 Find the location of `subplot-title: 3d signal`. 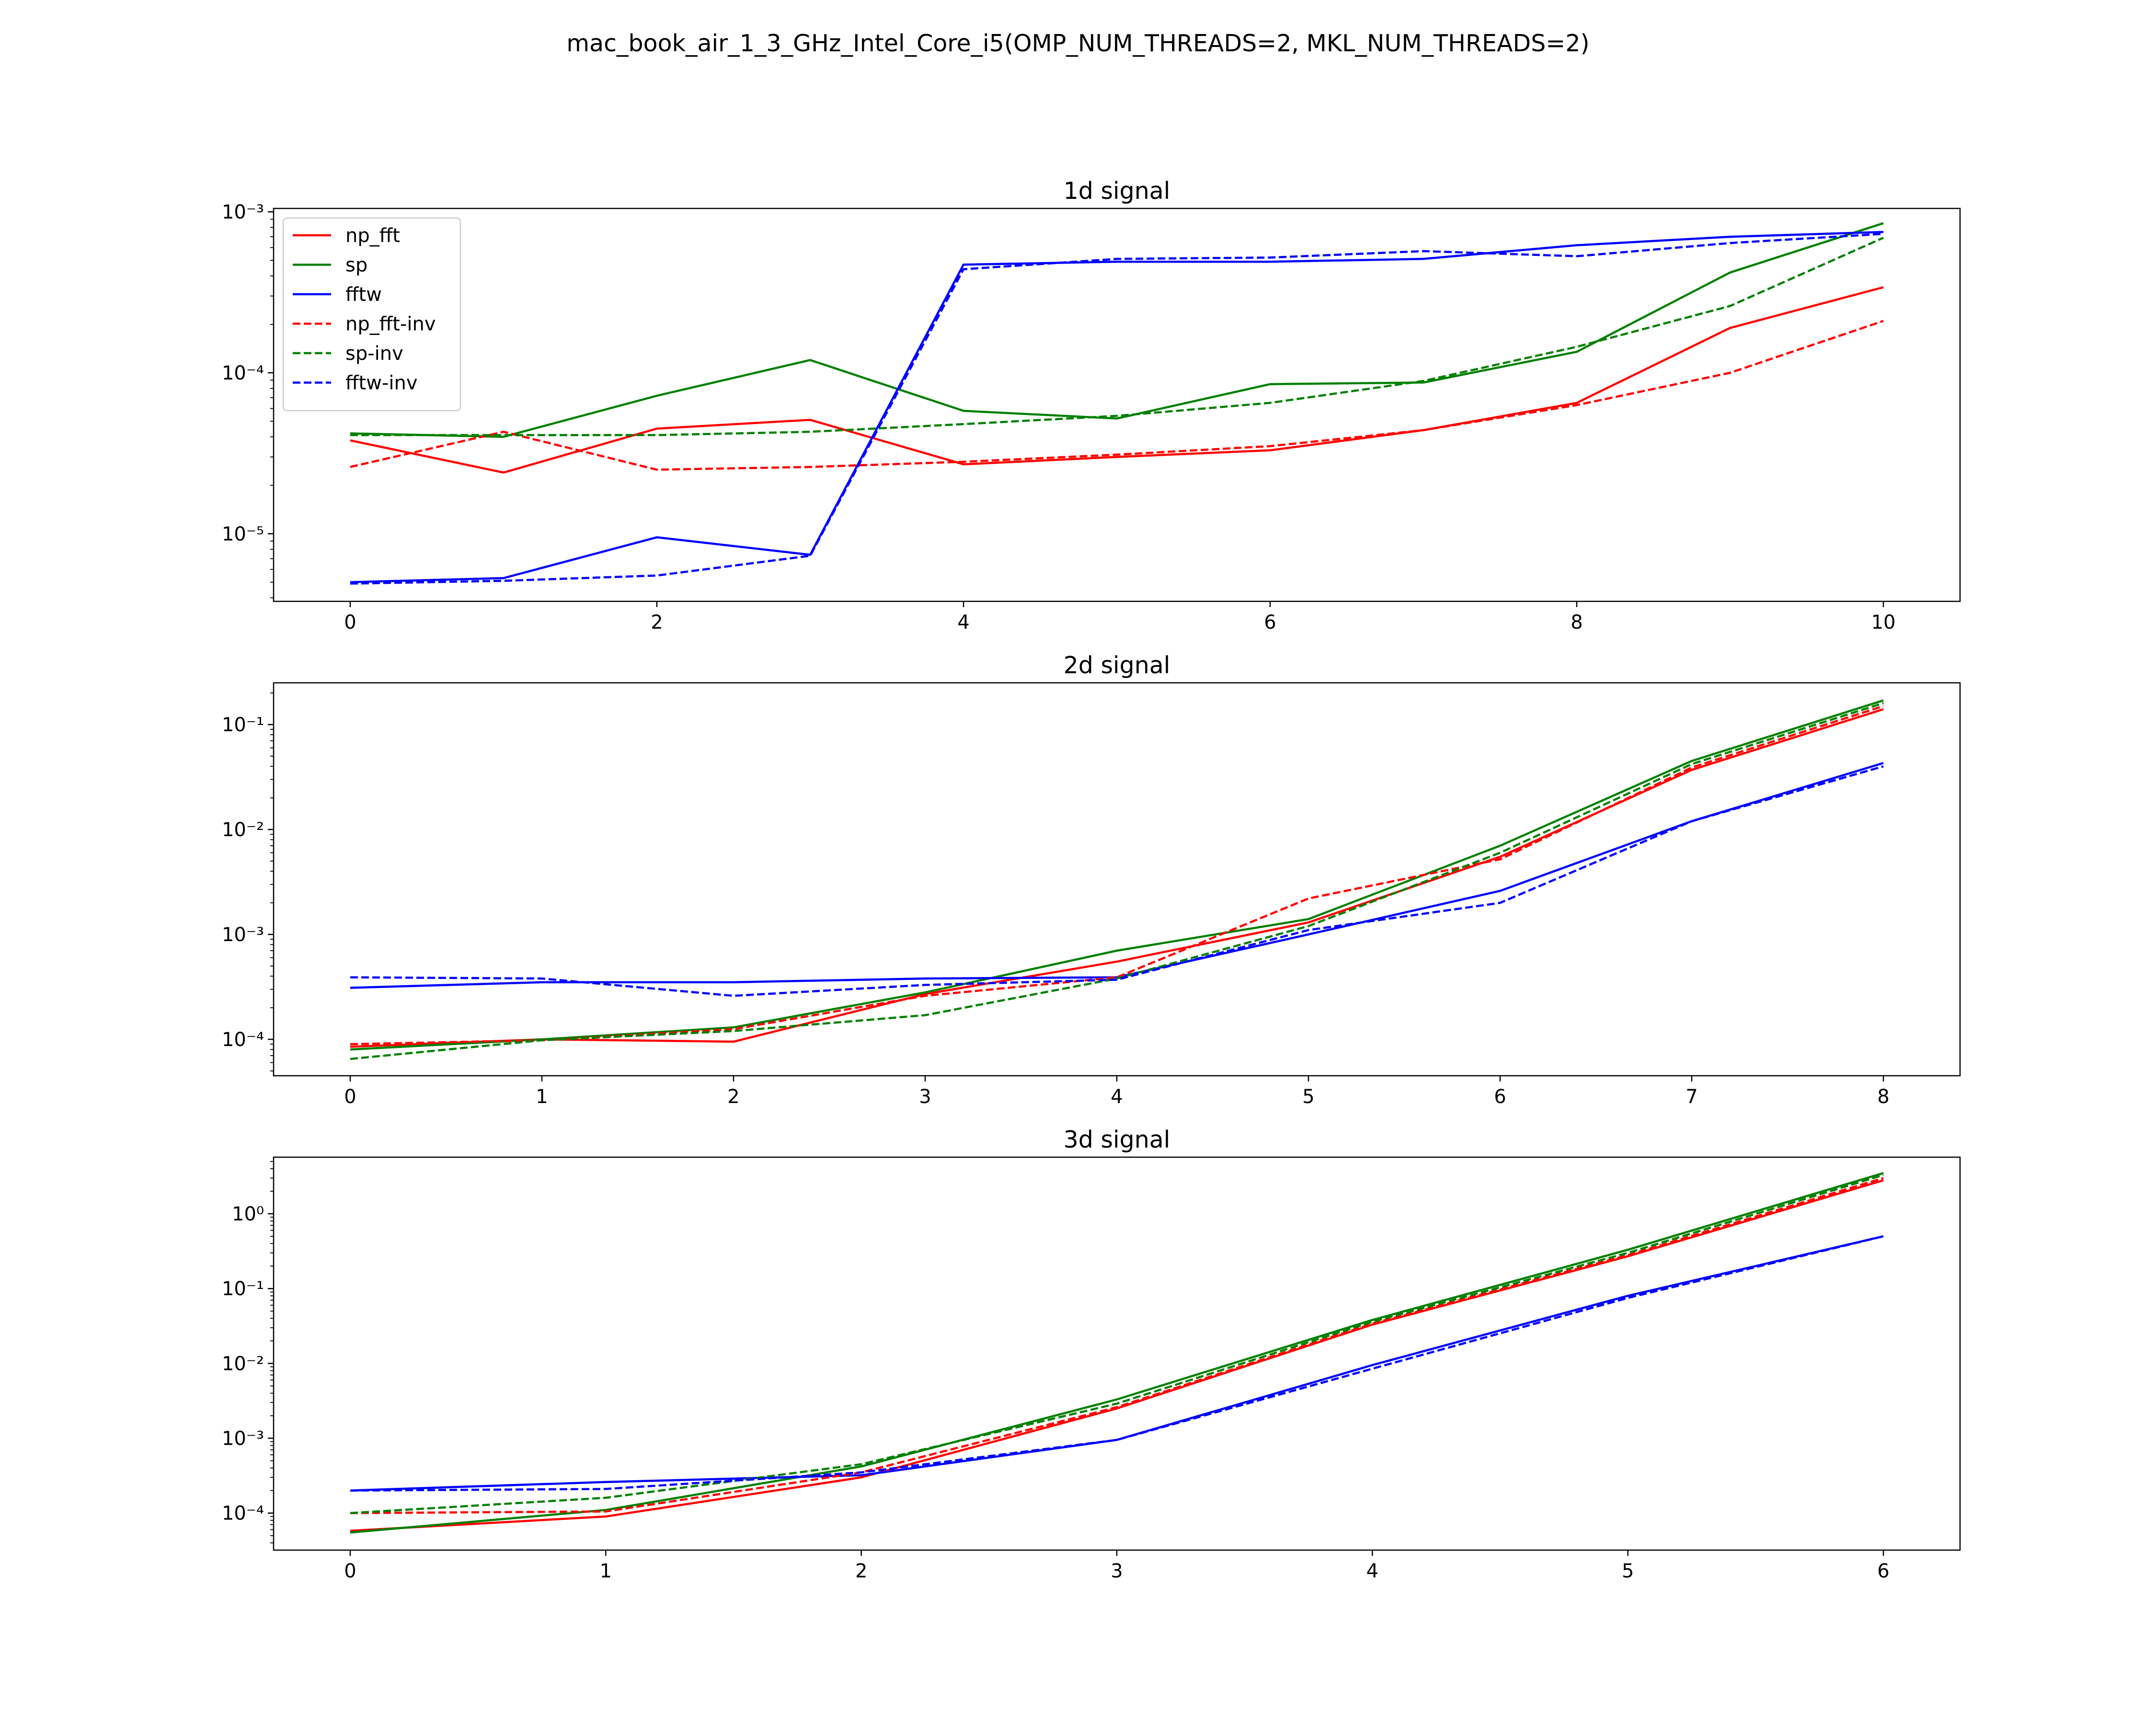

subplot-title: 3d signal is located at coordinates (1117, 1139).